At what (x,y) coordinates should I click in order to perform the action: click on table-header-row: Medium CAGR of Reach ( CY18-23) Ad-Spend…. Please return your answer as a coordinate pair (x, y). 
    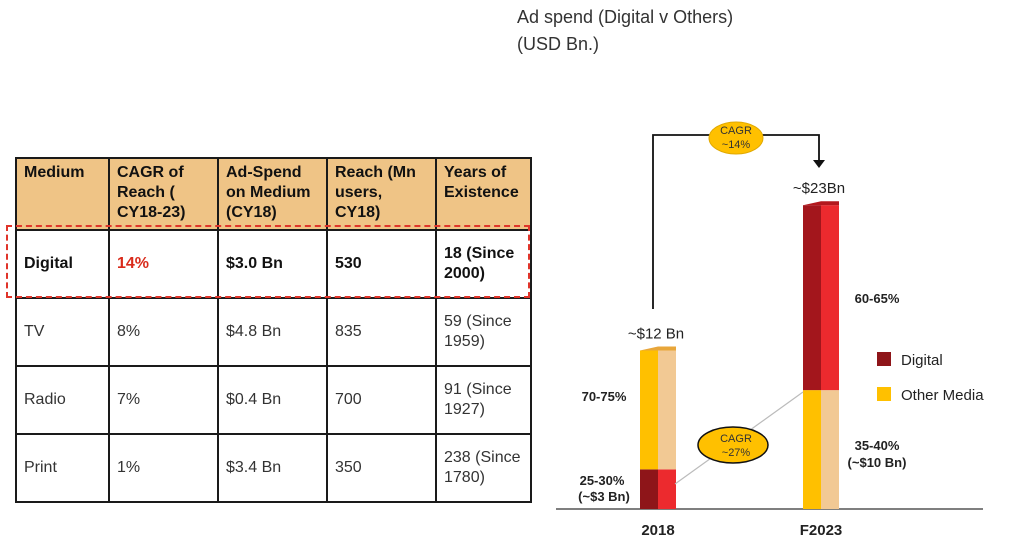
    Looking at the image, I should click on (273, 194).